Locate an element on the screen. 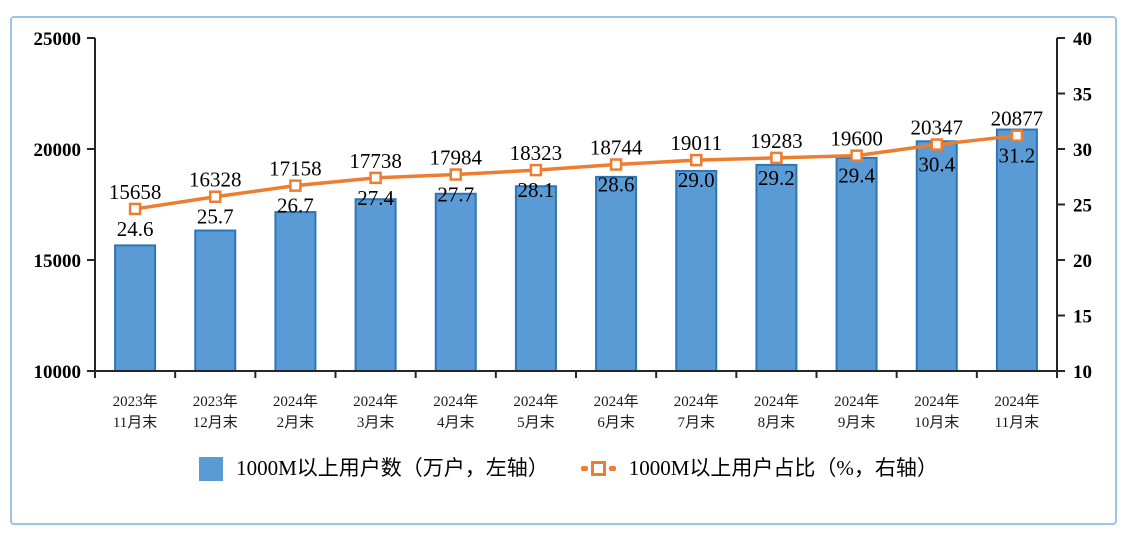 The height and width of the screenshot is (545, 1137). line-series-swatch-icon is located at coordinates (598, 469).